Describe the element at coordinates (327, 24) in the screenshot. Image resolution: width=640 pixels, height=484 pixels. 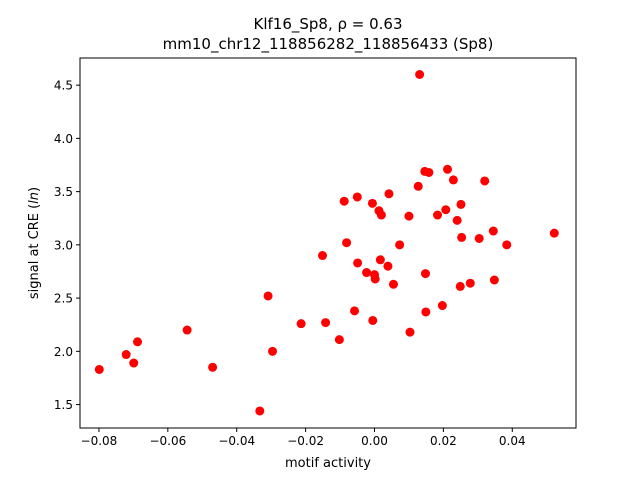
I see `chart-title-line1: Klf16_Sp8, ρ = 0.63` at that location.